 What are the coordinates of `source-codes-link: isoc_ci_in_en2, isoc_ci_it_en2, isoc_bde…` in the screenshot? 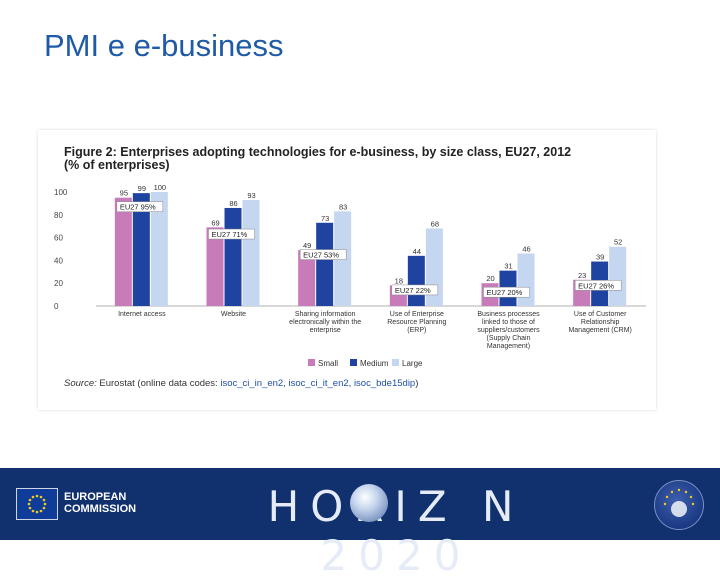 It's located at (318, 383).